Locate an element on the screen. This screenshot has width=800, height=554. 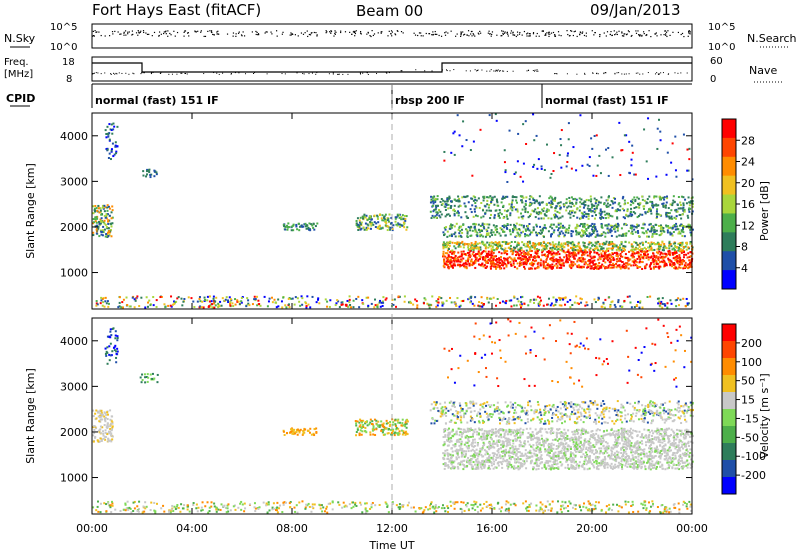
colorbar-tick-label: 20 is located at coordinates (748, 183).